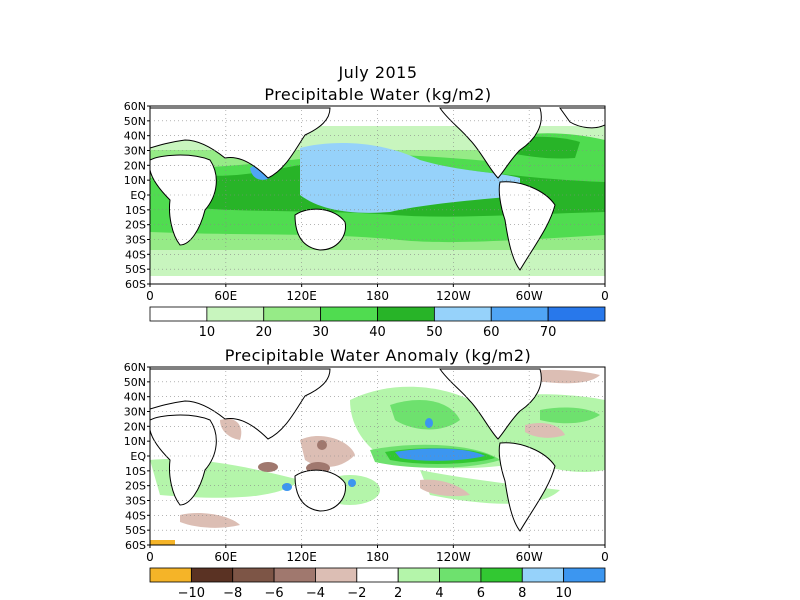 This screenshot has width=800, height=600. I want to click on colorbar-label: 70, so click(548, 332).